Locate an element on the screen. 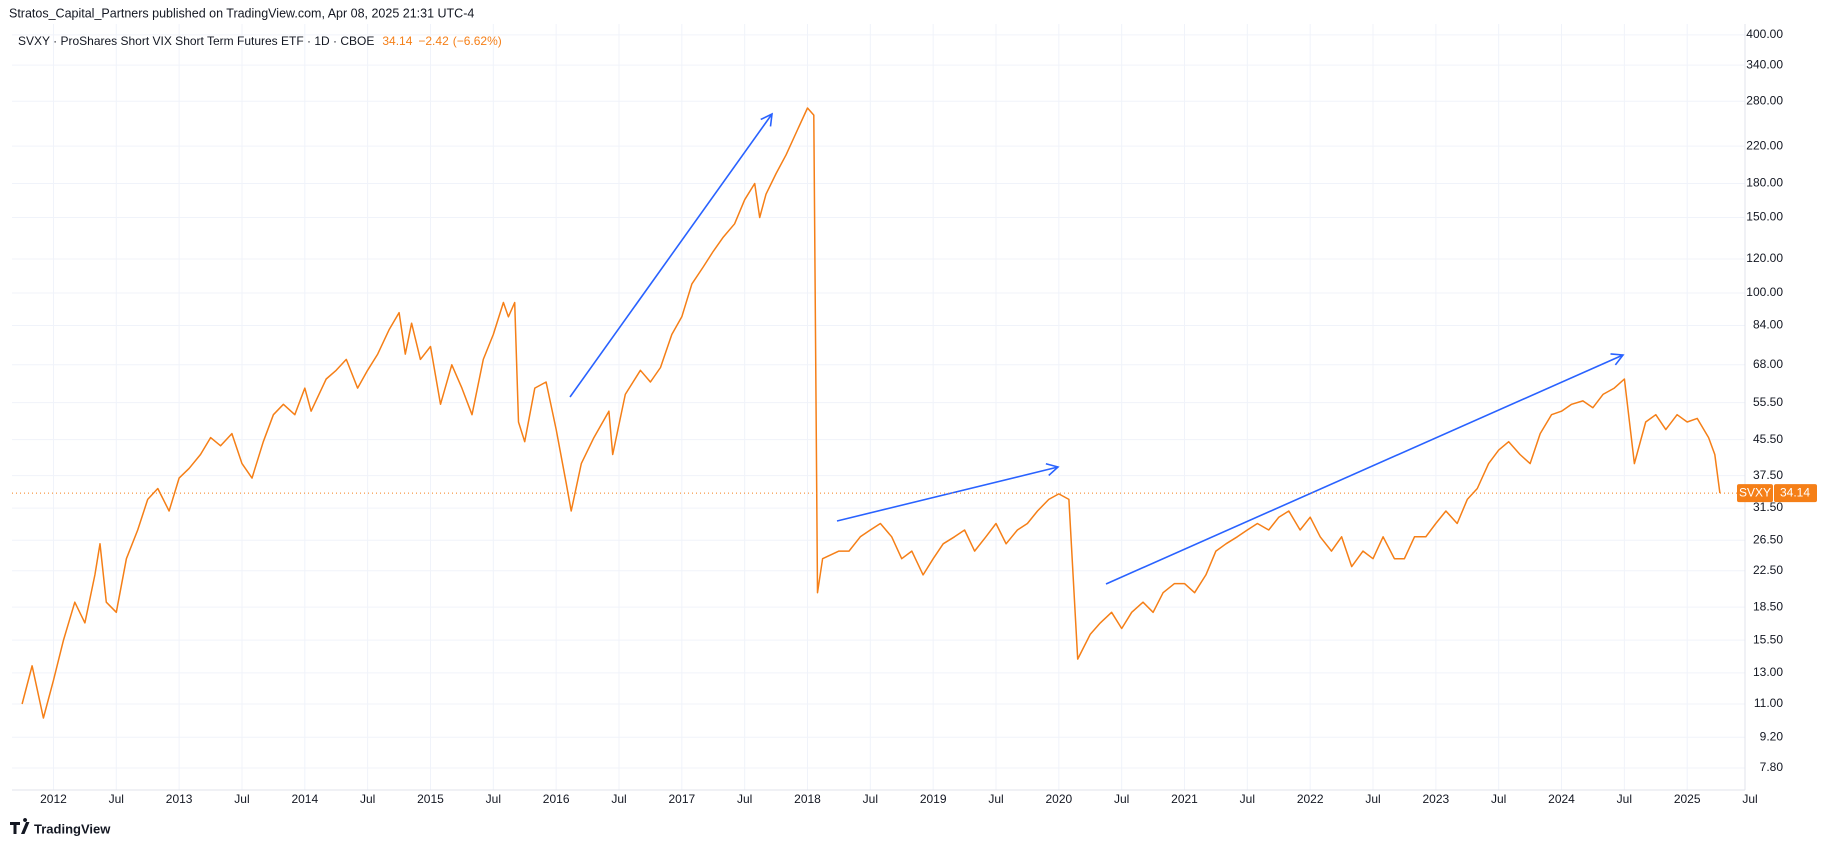 The width and height of the screenshot is (1835, 849). y-tick-label: 26.50 is located at coordinates (1768, 539).